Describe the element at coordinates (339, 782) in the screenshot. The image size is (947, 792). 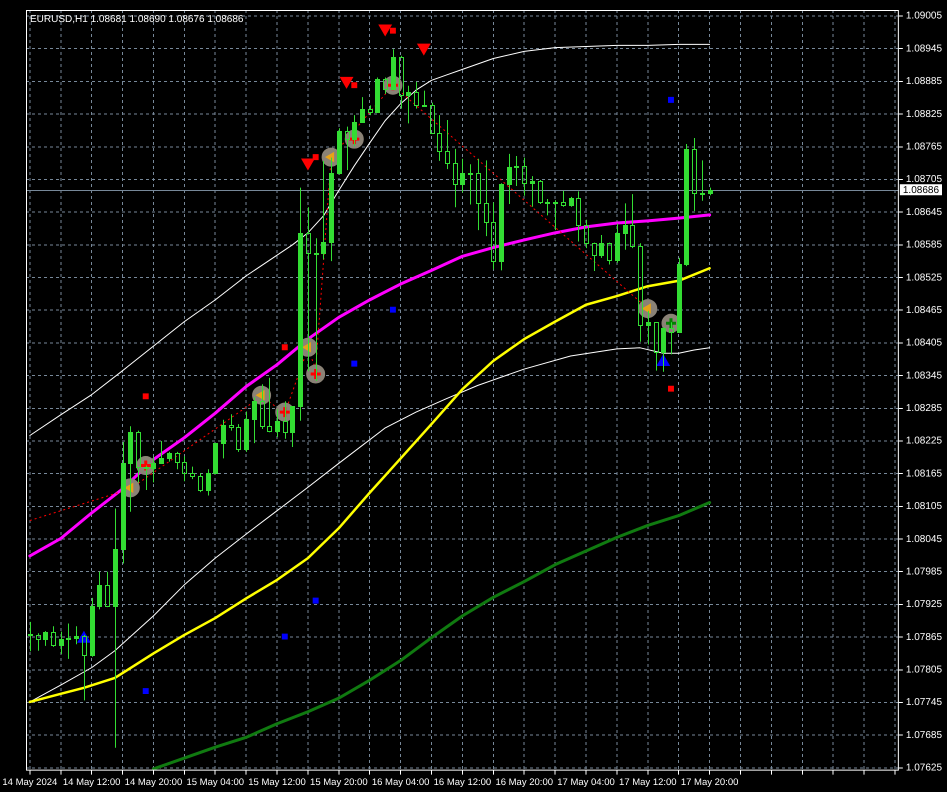
I see `x-tick-label: 15 May 20:00` at that location.